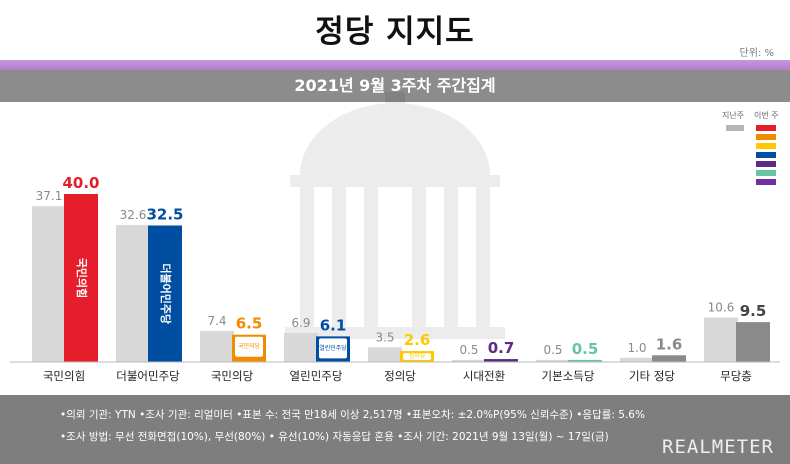  I want to click on assembly-watermark-icon, so click(395, 215).